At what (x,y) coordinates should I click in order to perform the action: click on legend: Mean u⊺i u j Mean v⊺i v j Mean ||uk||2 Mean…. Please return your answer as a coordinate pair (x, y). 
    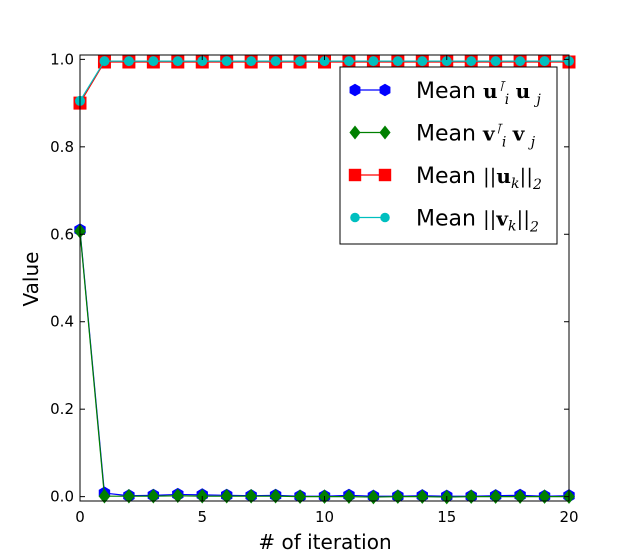
    Looking at the image, I should click on (448, 155).